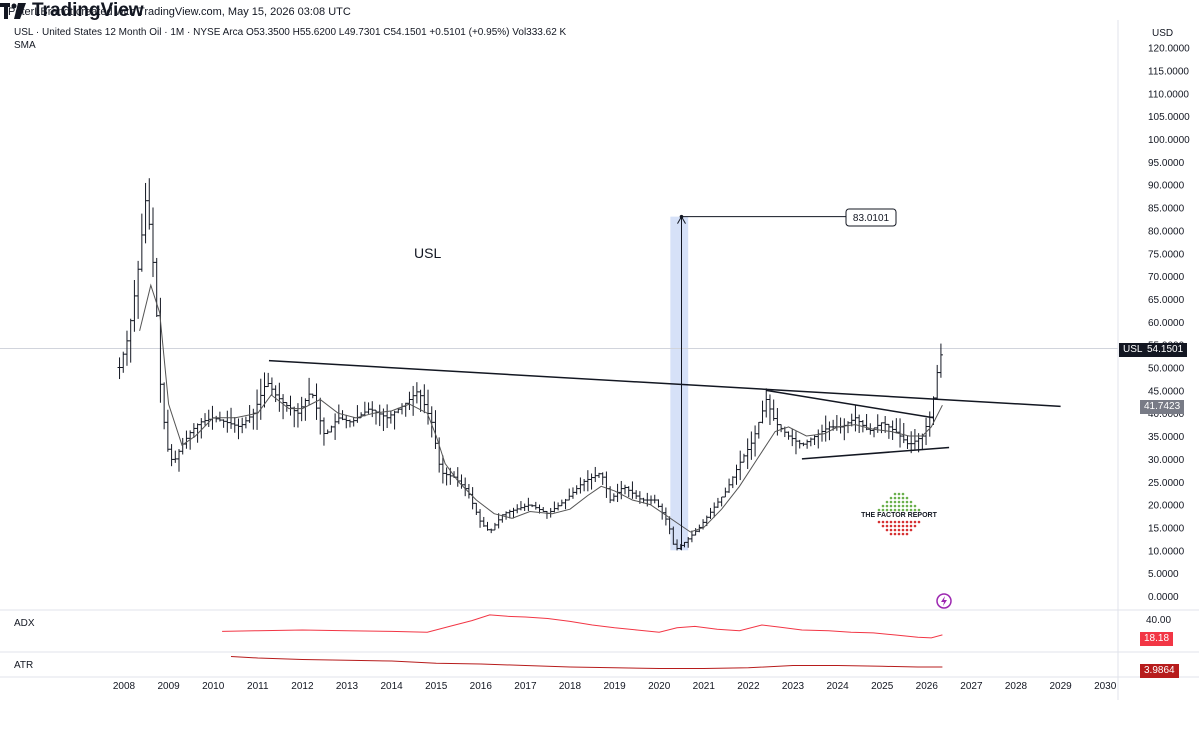  I want to click on lightning-icon, so click(944, 601).